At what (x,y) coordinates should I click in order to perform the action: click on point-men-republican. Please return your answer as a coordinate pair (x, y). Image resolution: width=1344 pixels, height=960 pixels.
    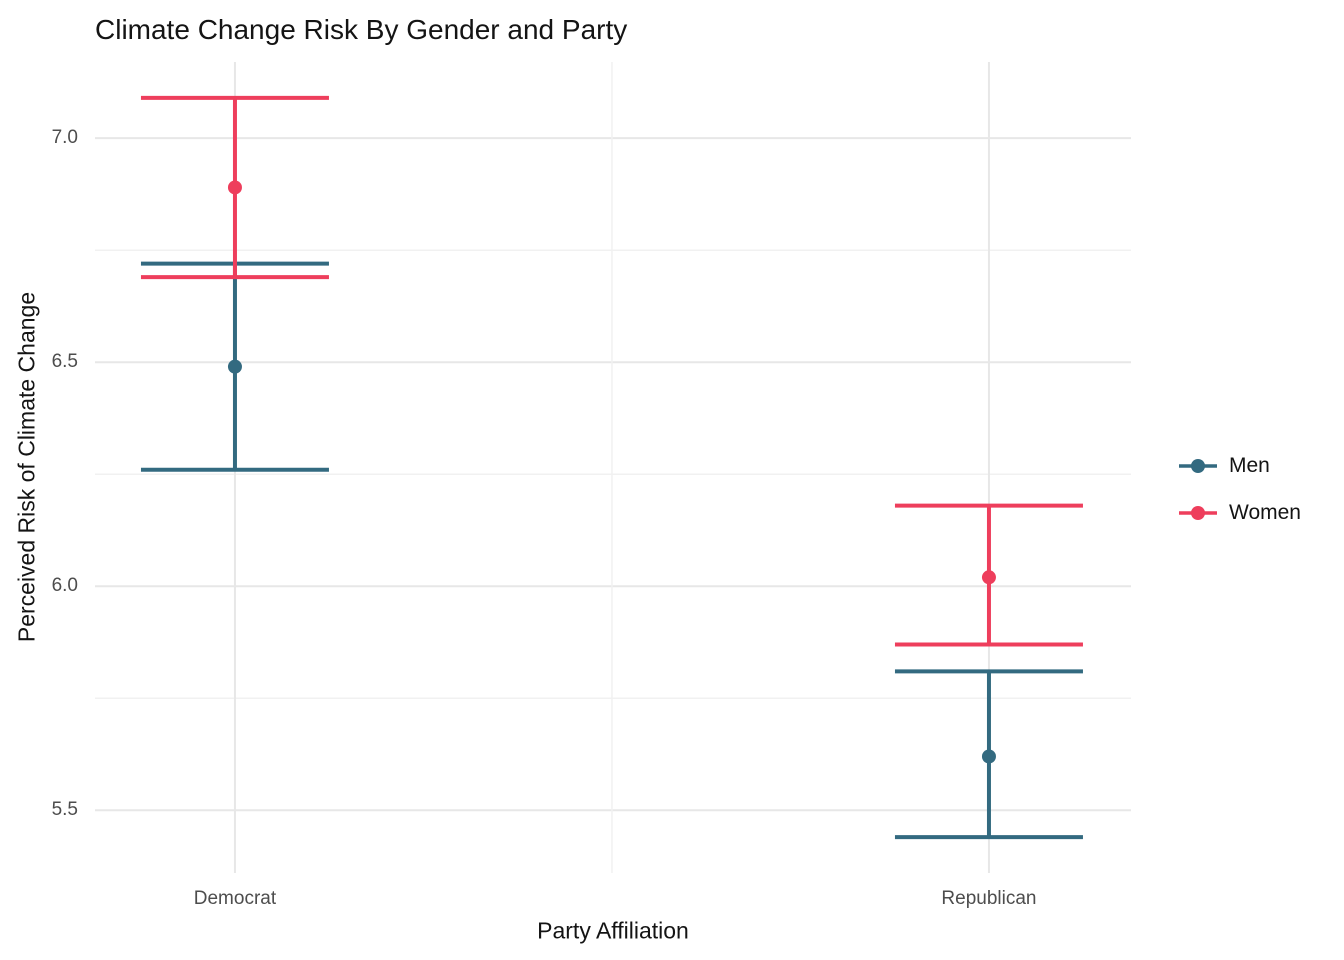
    Looking at the image, I should click on (988, 756).